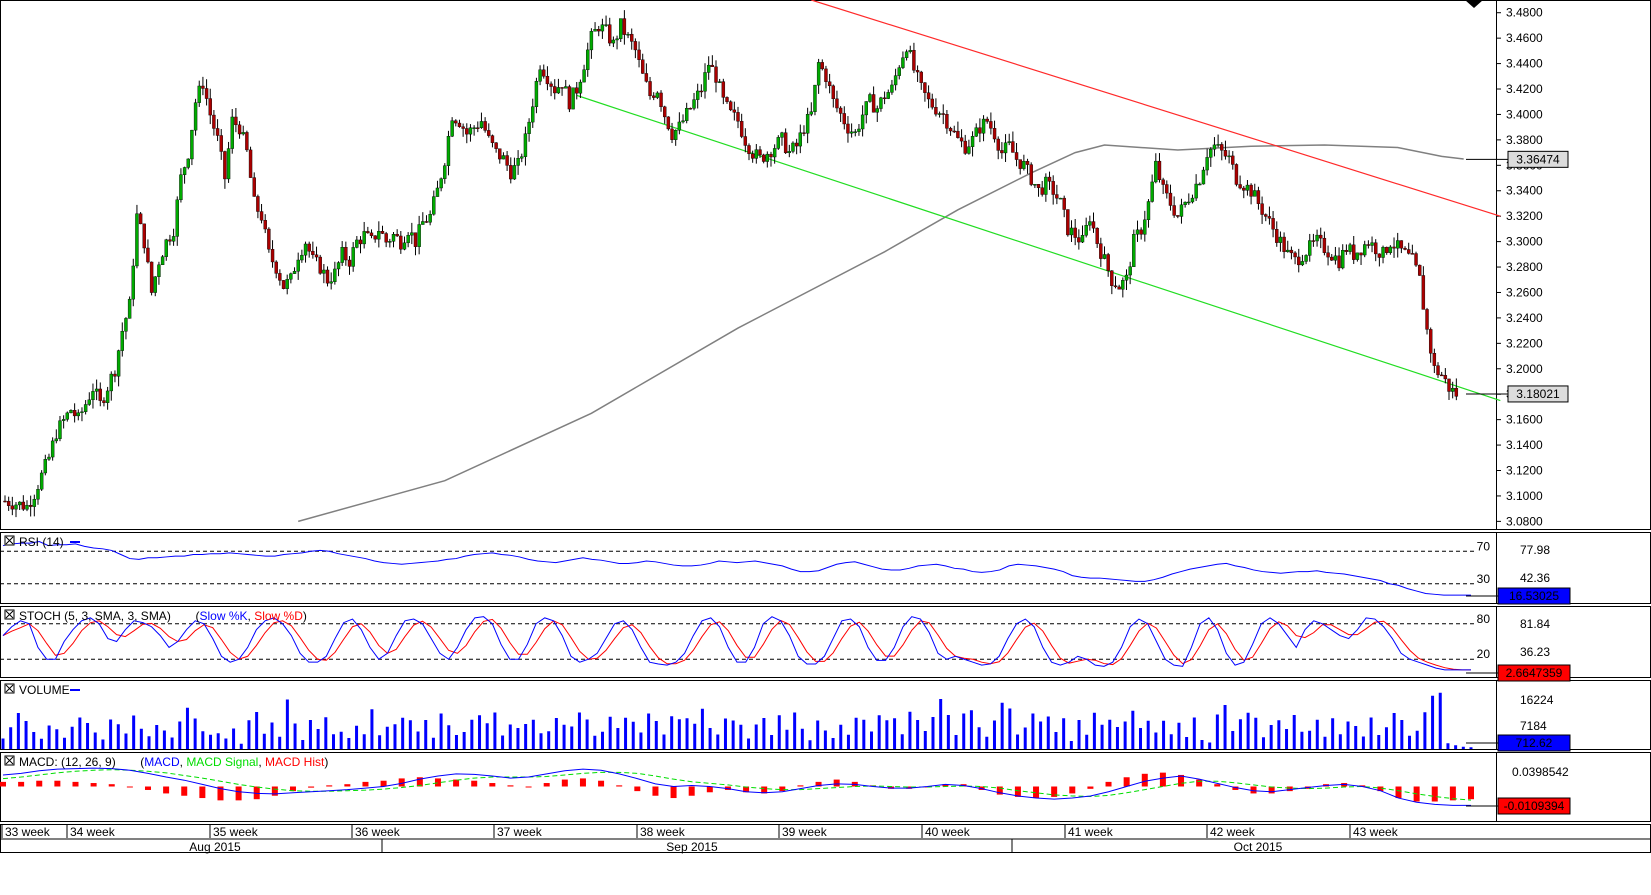 The image size is (1651, 895). Describe the element at coordinates (1537, 700) in the screenshot. I see `volume-axis-label: 16224` at that location.